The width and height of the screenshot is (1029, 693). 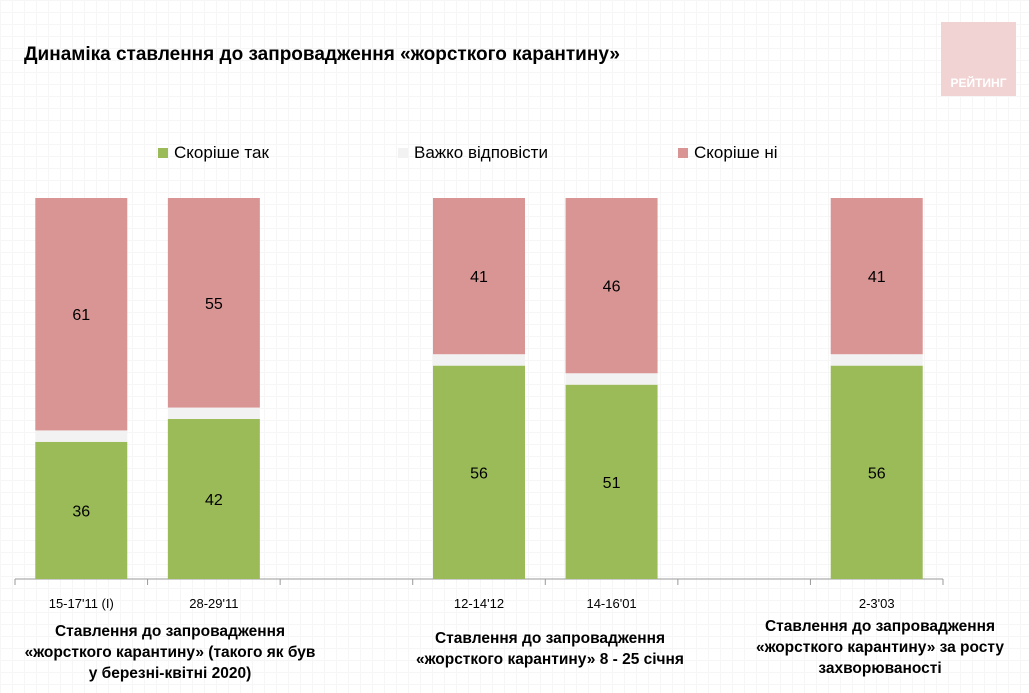 What do you see at coordinates (221, 152) in the screenshot?
I see `legend-label: Скоріше так` at bounding box center [221, 152].